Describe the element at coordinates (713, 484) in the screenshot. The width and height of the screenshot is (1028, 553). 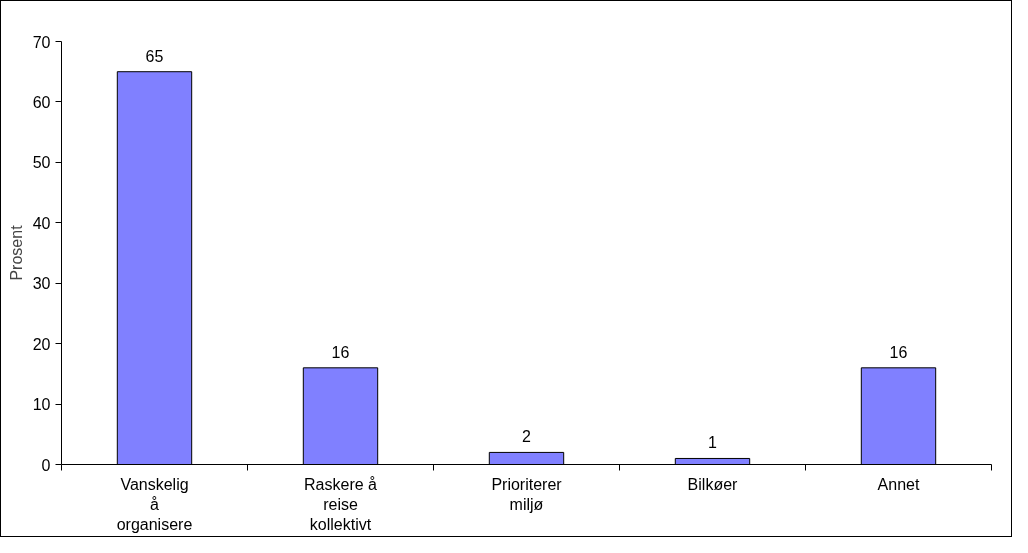
I see `x-tick-label: Bilkøer` at that location.